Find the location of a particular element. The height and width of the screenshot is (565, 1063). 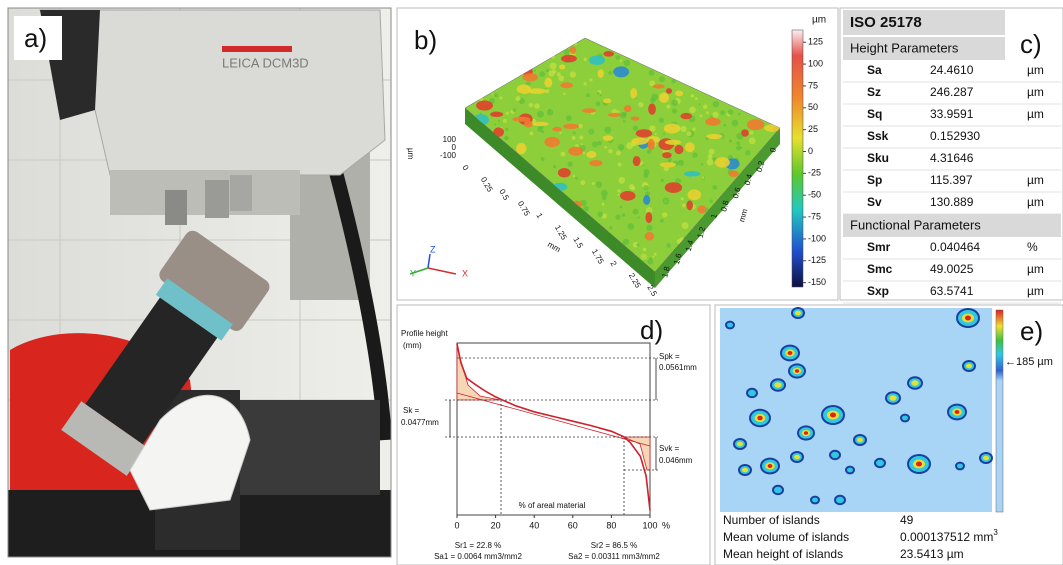

triad-label: Y is located at coordinates (413, 273).